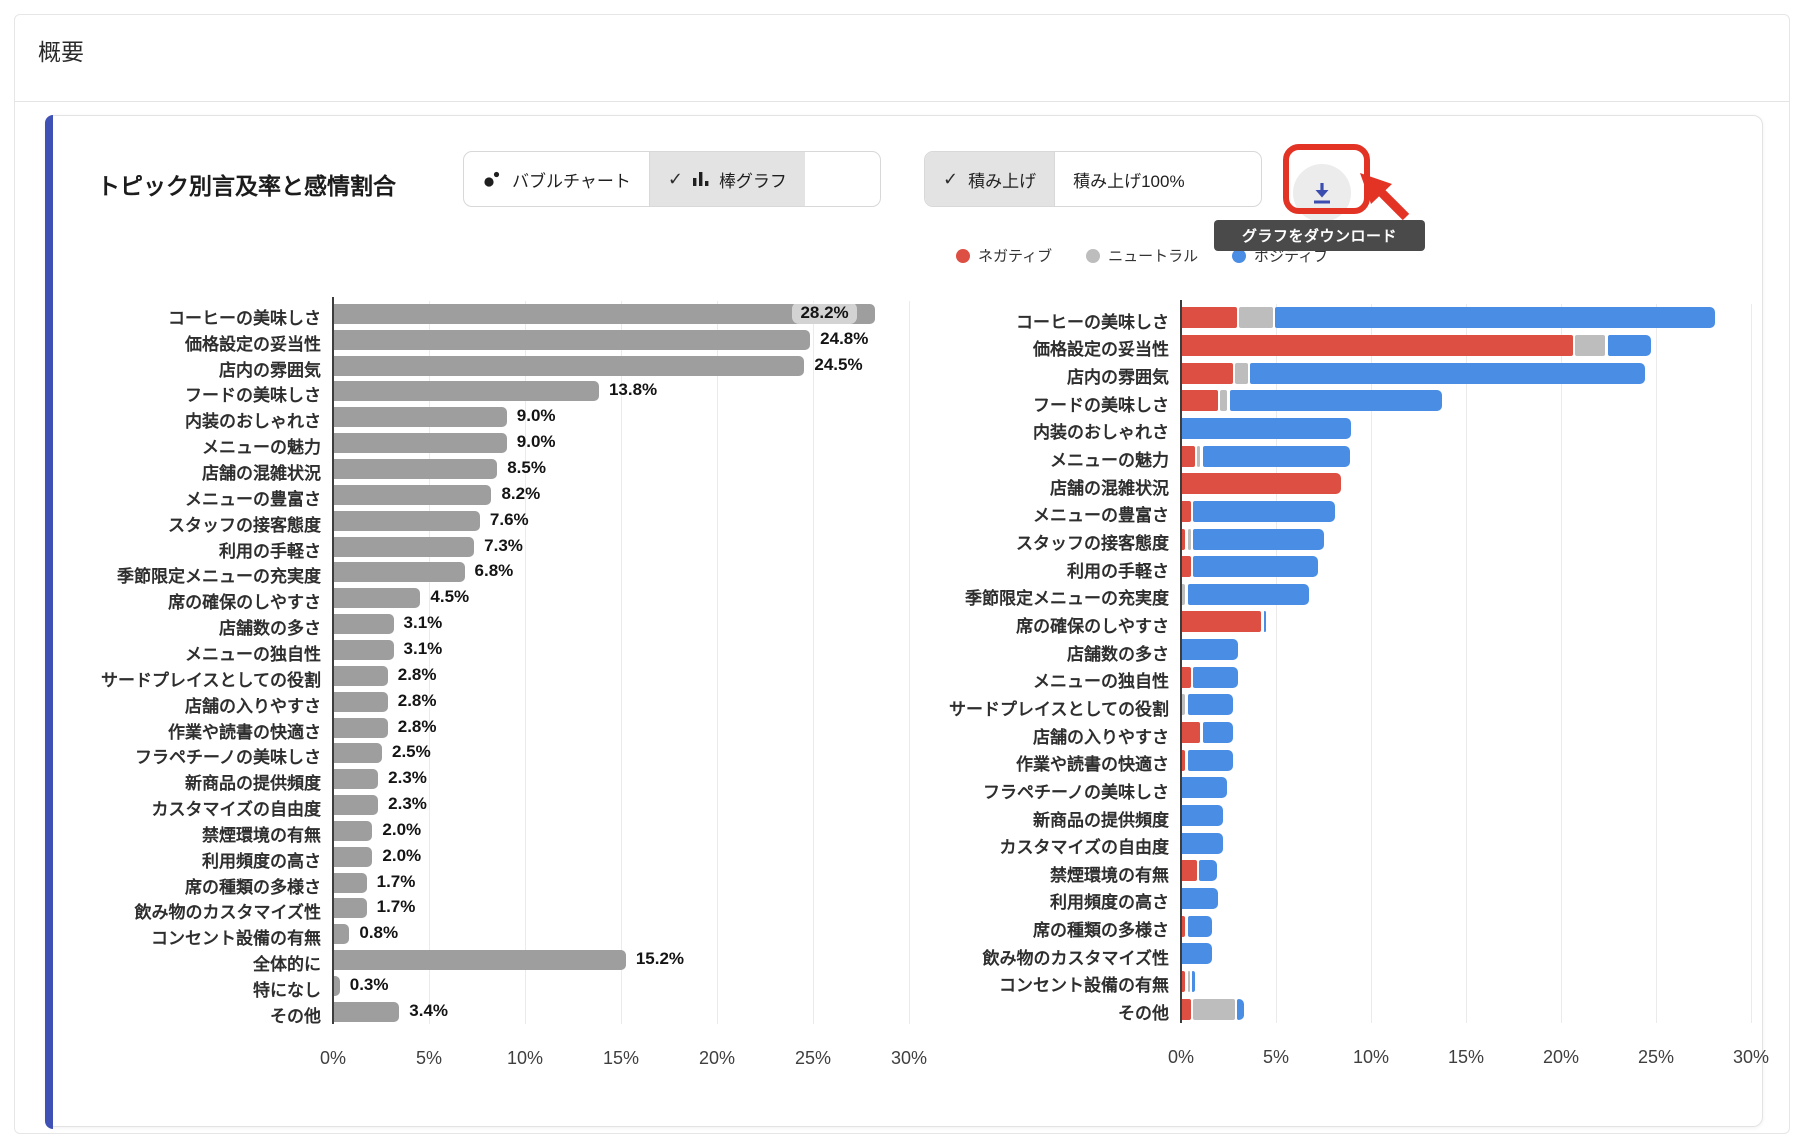 This screenshot has height=1148, width=1804. Describe the element at coordinates (990, 179) in the screenshot. I see `stacked-button: ✓ 積み上げ` at that location.